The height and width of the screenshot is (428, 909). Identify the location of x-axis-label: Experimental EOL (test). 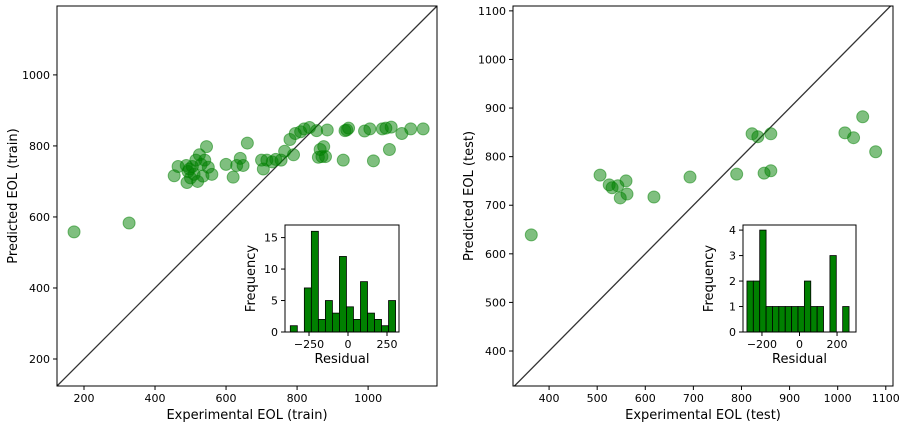
(703, 415).